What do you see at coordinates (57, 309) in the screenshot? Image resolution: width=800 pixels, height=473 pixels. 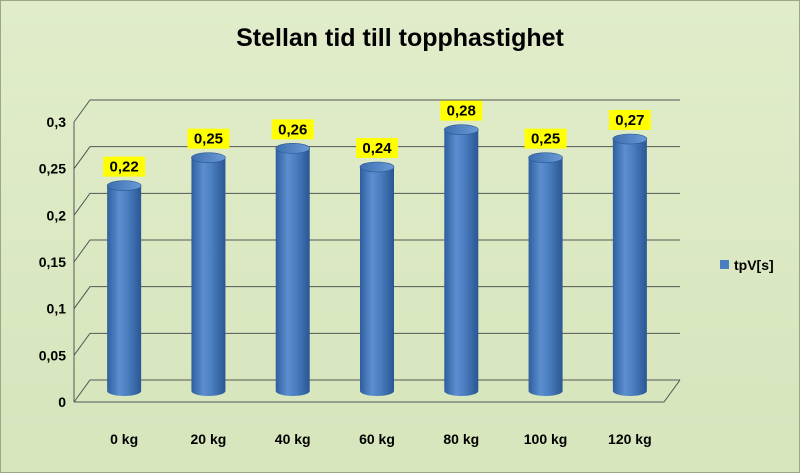 I see `y-tick-label: 0,1` at bounding box center [57, 309].